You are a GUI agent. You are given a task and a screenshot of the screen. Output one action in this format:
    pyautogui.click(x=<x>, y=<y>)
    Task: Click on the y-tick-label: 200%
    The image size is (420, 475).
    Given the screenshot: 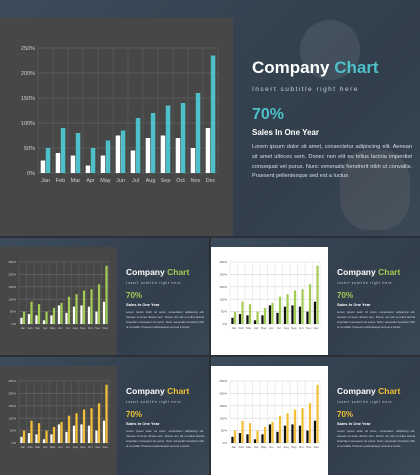 What is the action you would take?
    pyautogui.click(x=223, y=274)
    